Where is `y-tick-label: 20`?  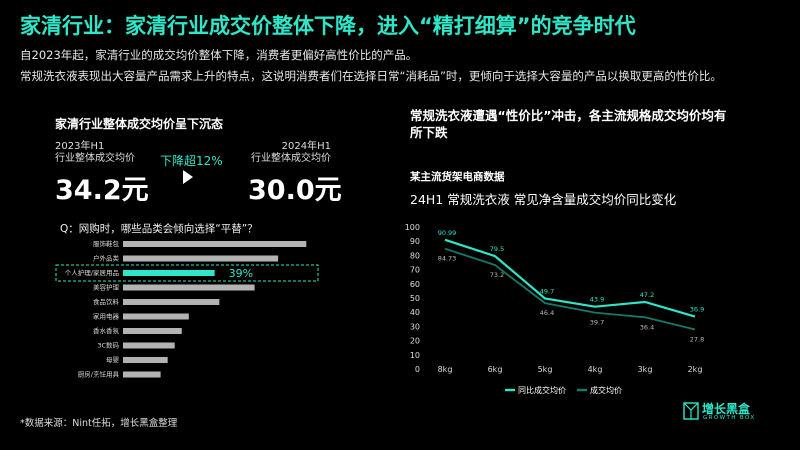
y-tick-label: 20 is located at coordinates (415, 341).